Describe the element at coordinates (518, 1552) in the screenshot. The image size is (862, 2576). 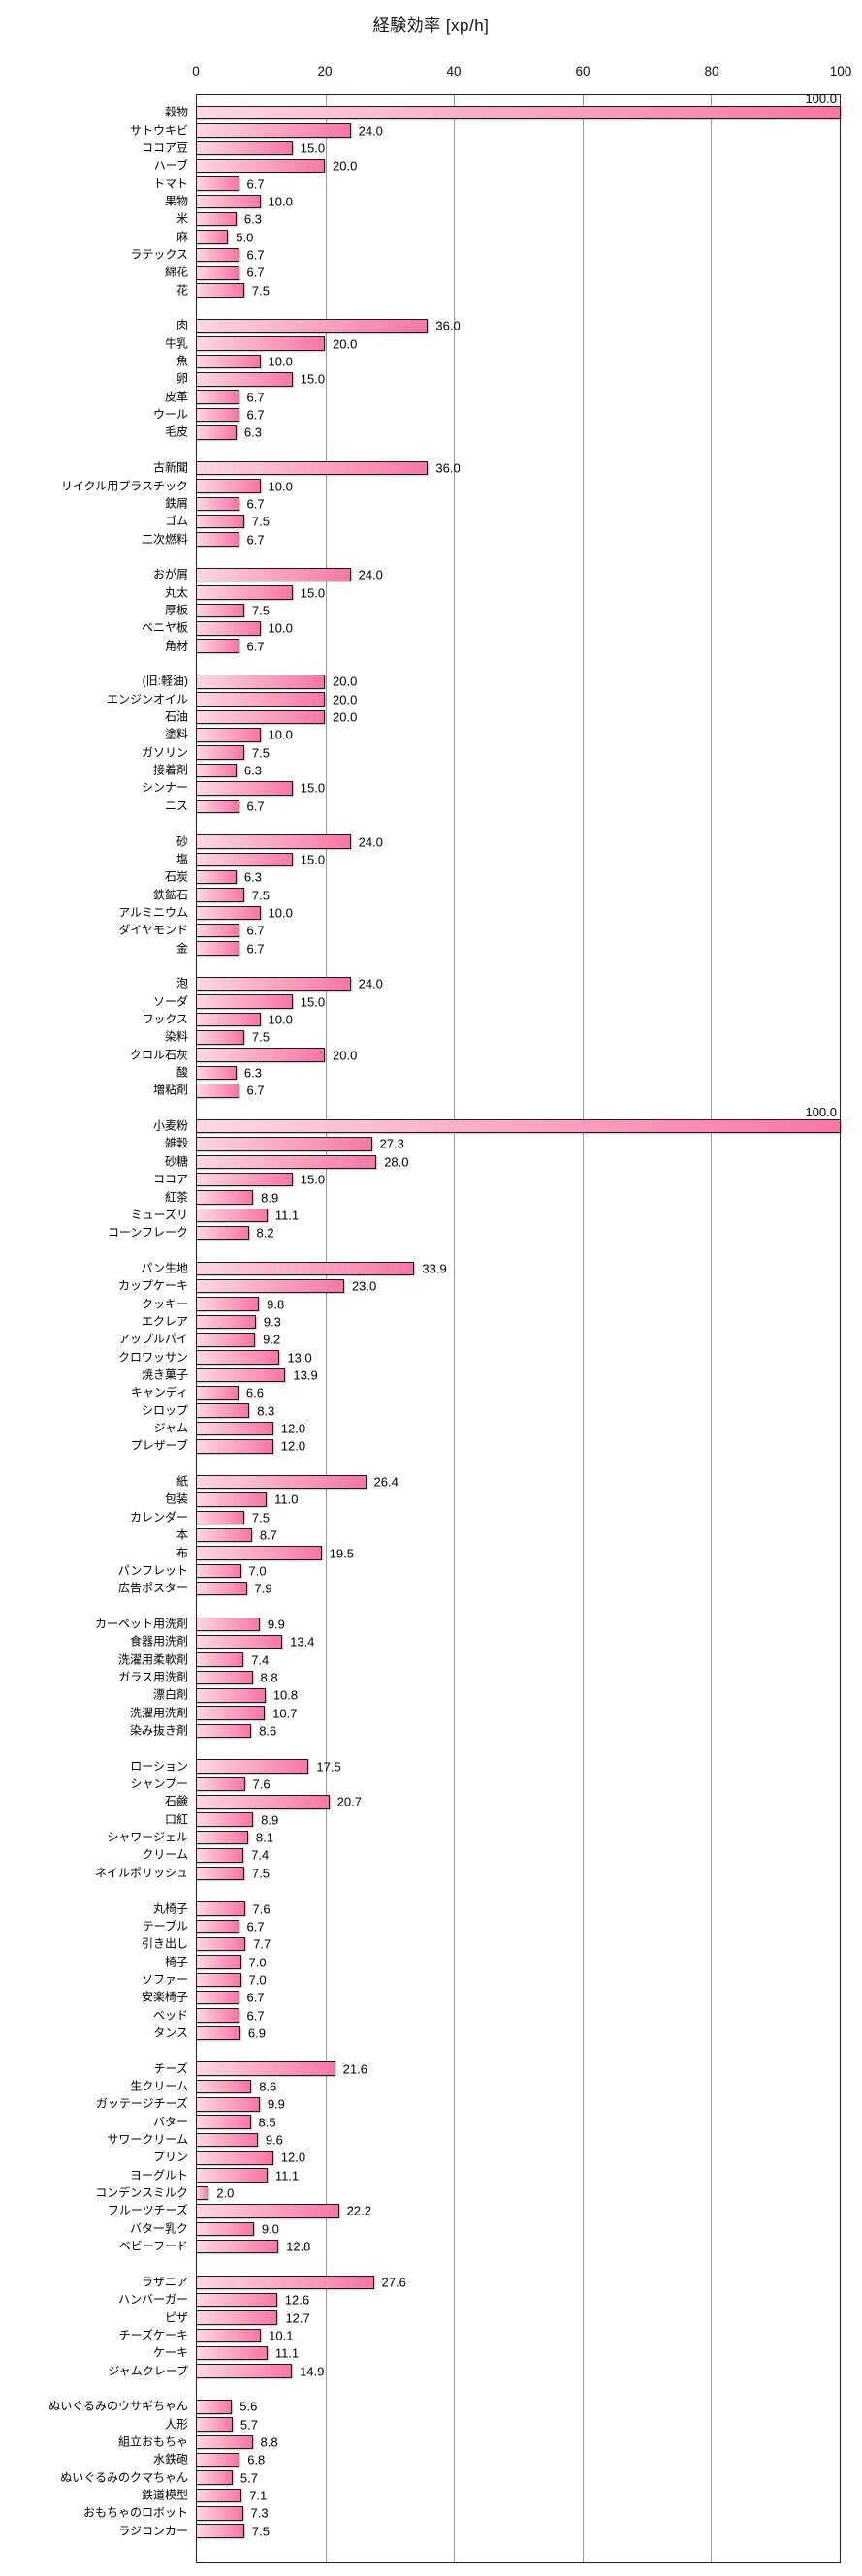
I see `bar-track: 19.5` at that location.